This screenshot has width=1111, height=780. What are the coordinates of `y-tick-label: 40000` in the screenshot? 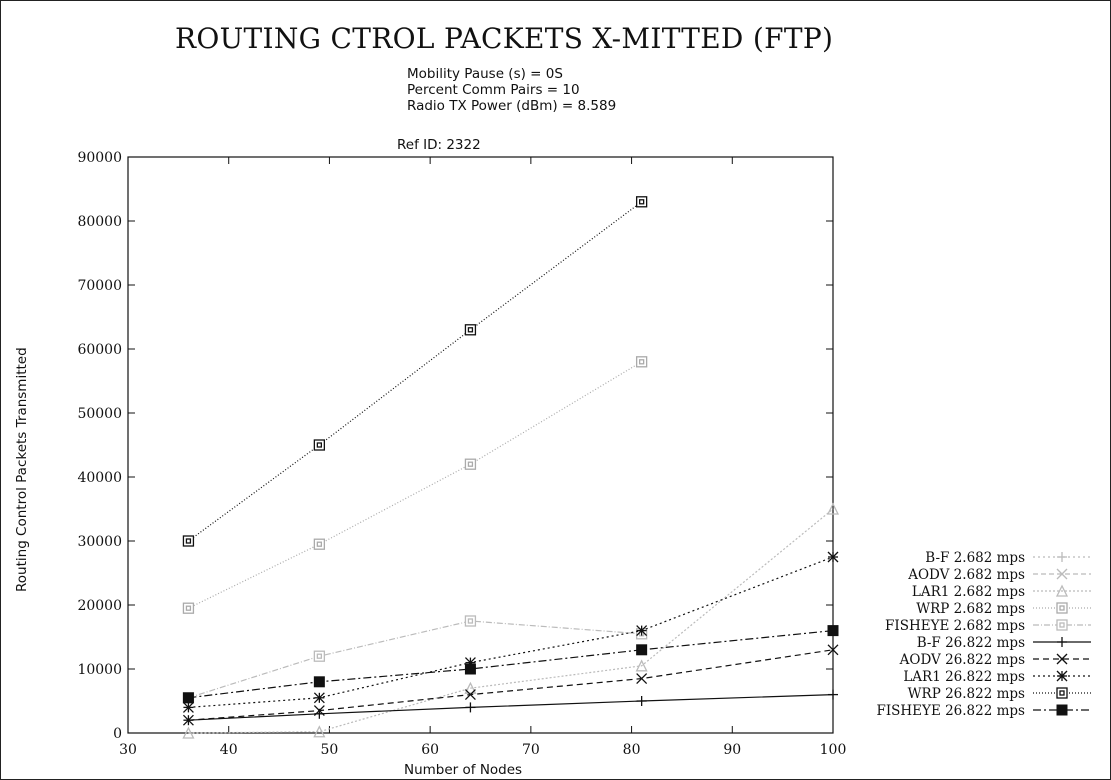 It's located at (99, 478).